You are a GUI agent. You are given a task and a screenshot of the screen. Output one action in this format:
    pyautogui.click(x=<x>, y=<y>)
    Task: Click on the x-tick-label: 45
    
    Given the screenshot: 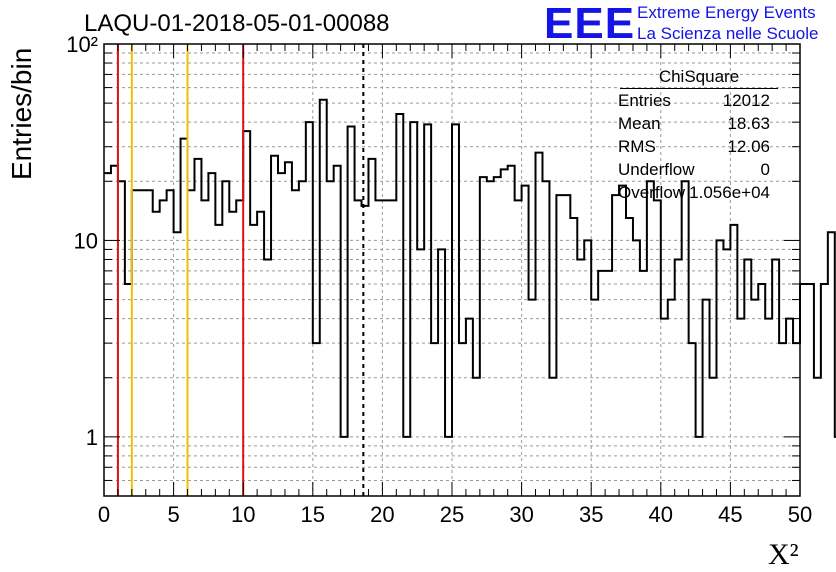 What is the action you would take?
    pyautogui.click(x=730, y=514)
    